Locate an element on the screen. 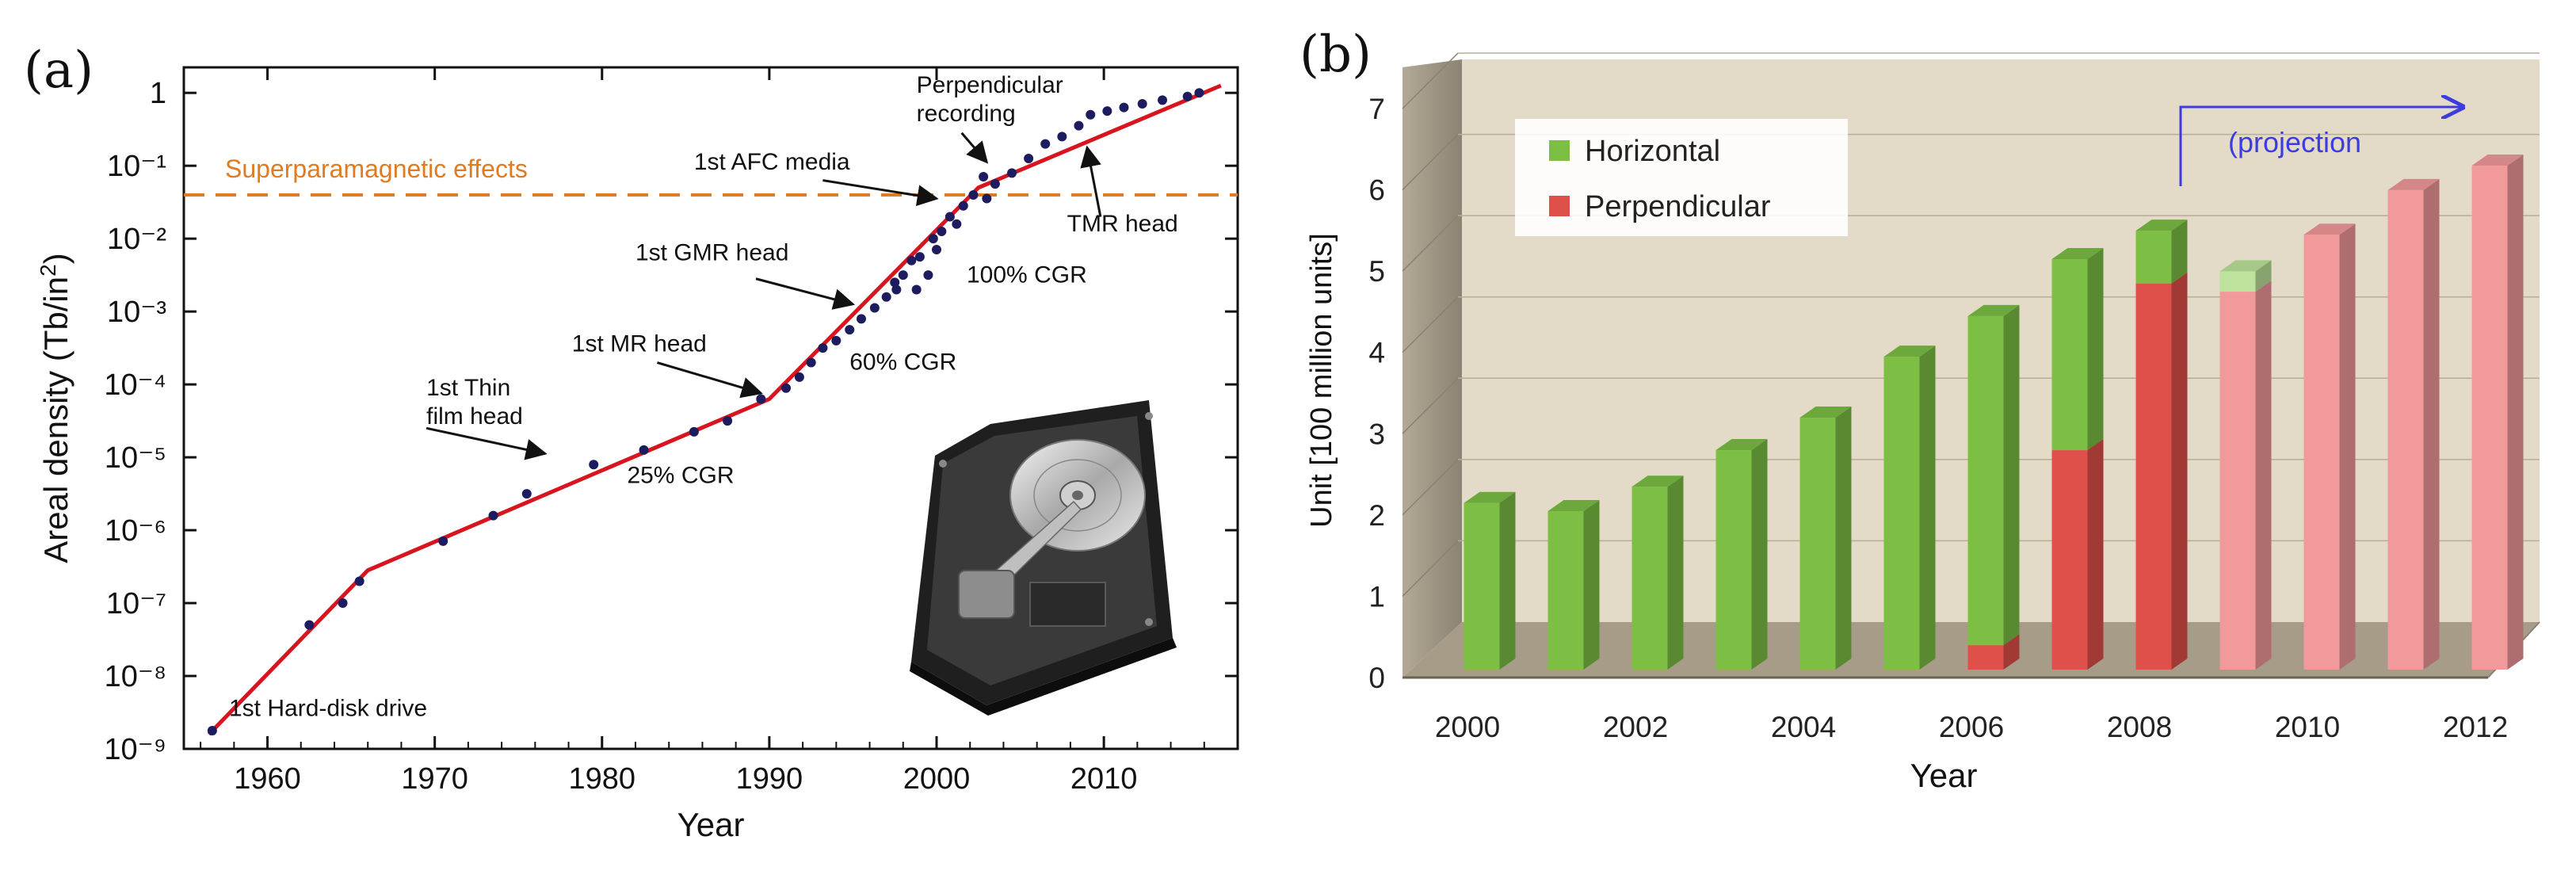 This screenshot has width=2576, height=882. legend-label-perpendicular: Perpendicular is located at coordinates (1678, 206).